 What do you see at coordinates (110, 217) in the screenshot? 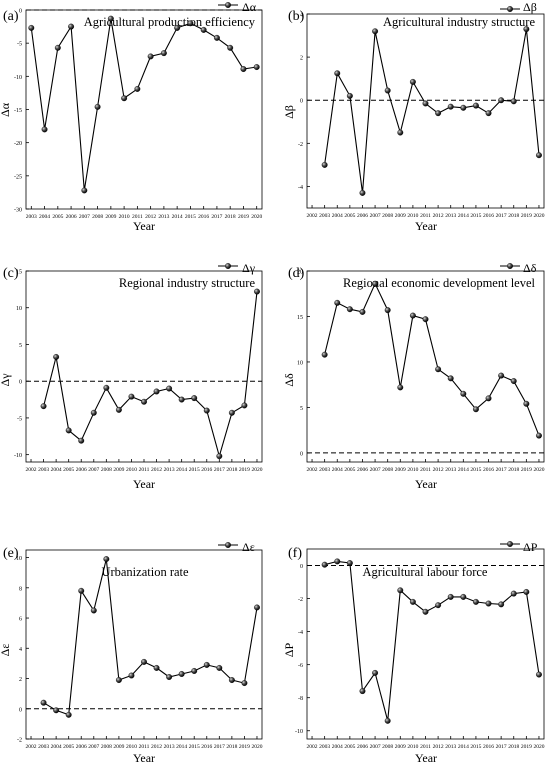
I see `x-tick-label: 2009` at bounding box center [110, 217].